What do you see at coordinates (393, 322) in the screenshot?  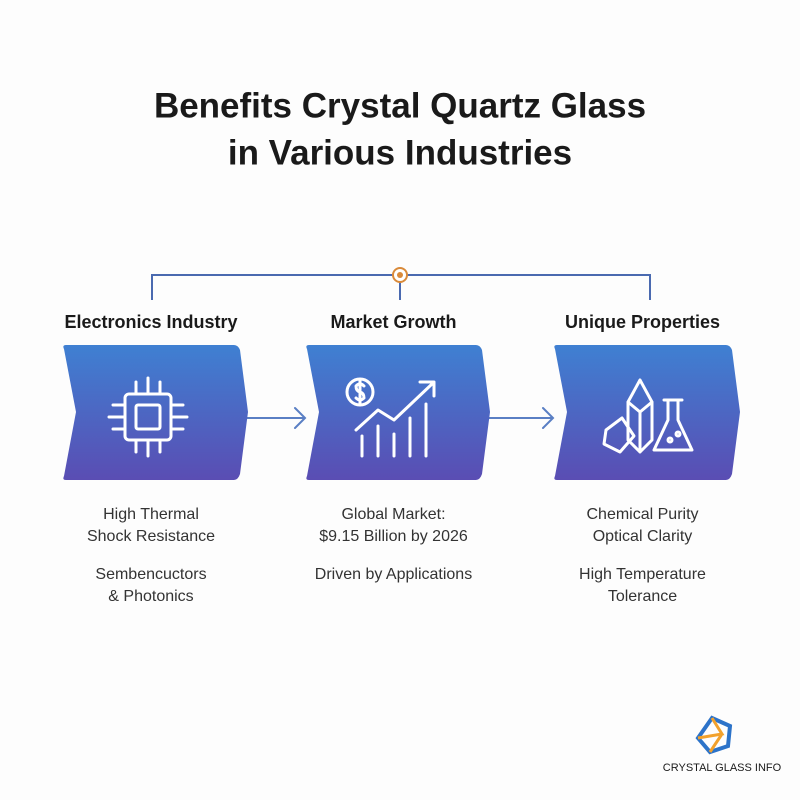 I see `column-heading: Market Growth` at bounding box center [393, 322].